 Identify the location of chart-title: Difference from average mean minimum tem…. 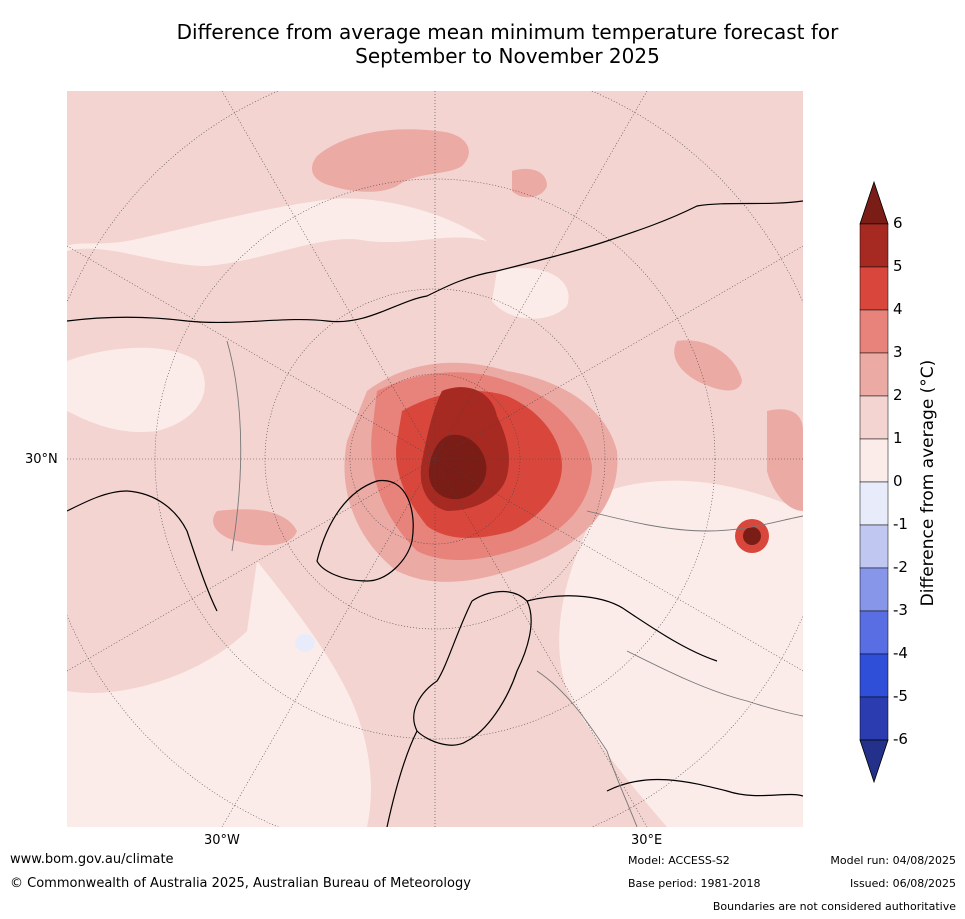
(482, 44).